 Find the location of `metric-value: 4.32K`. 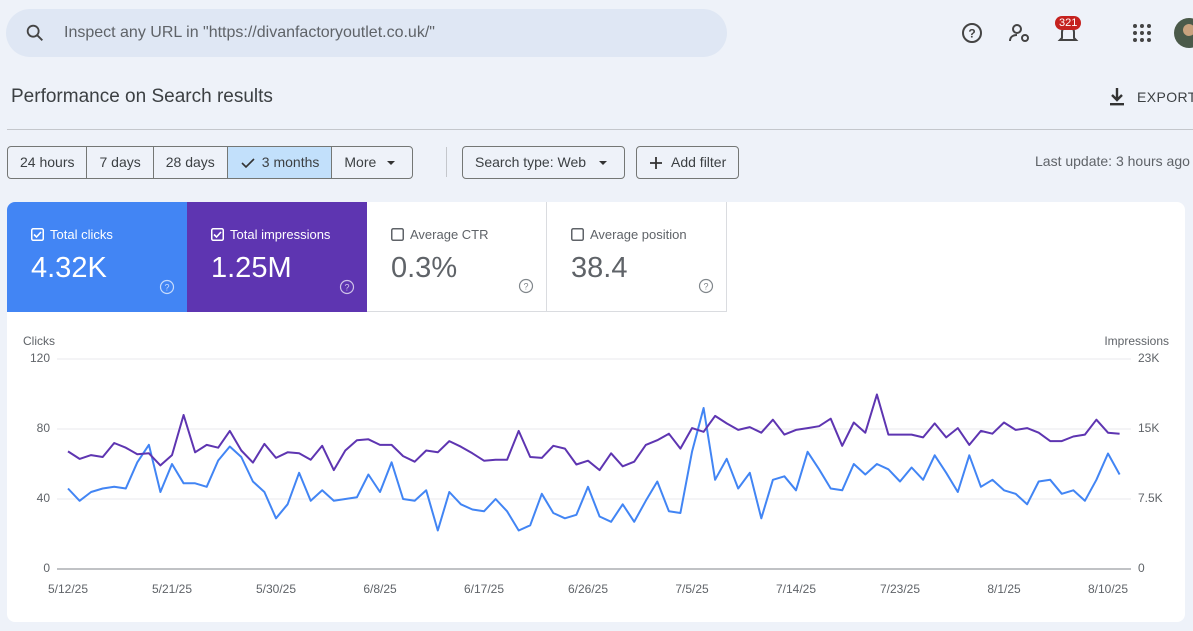

metric-value: 4.32K is located at coordinates (69, 268).